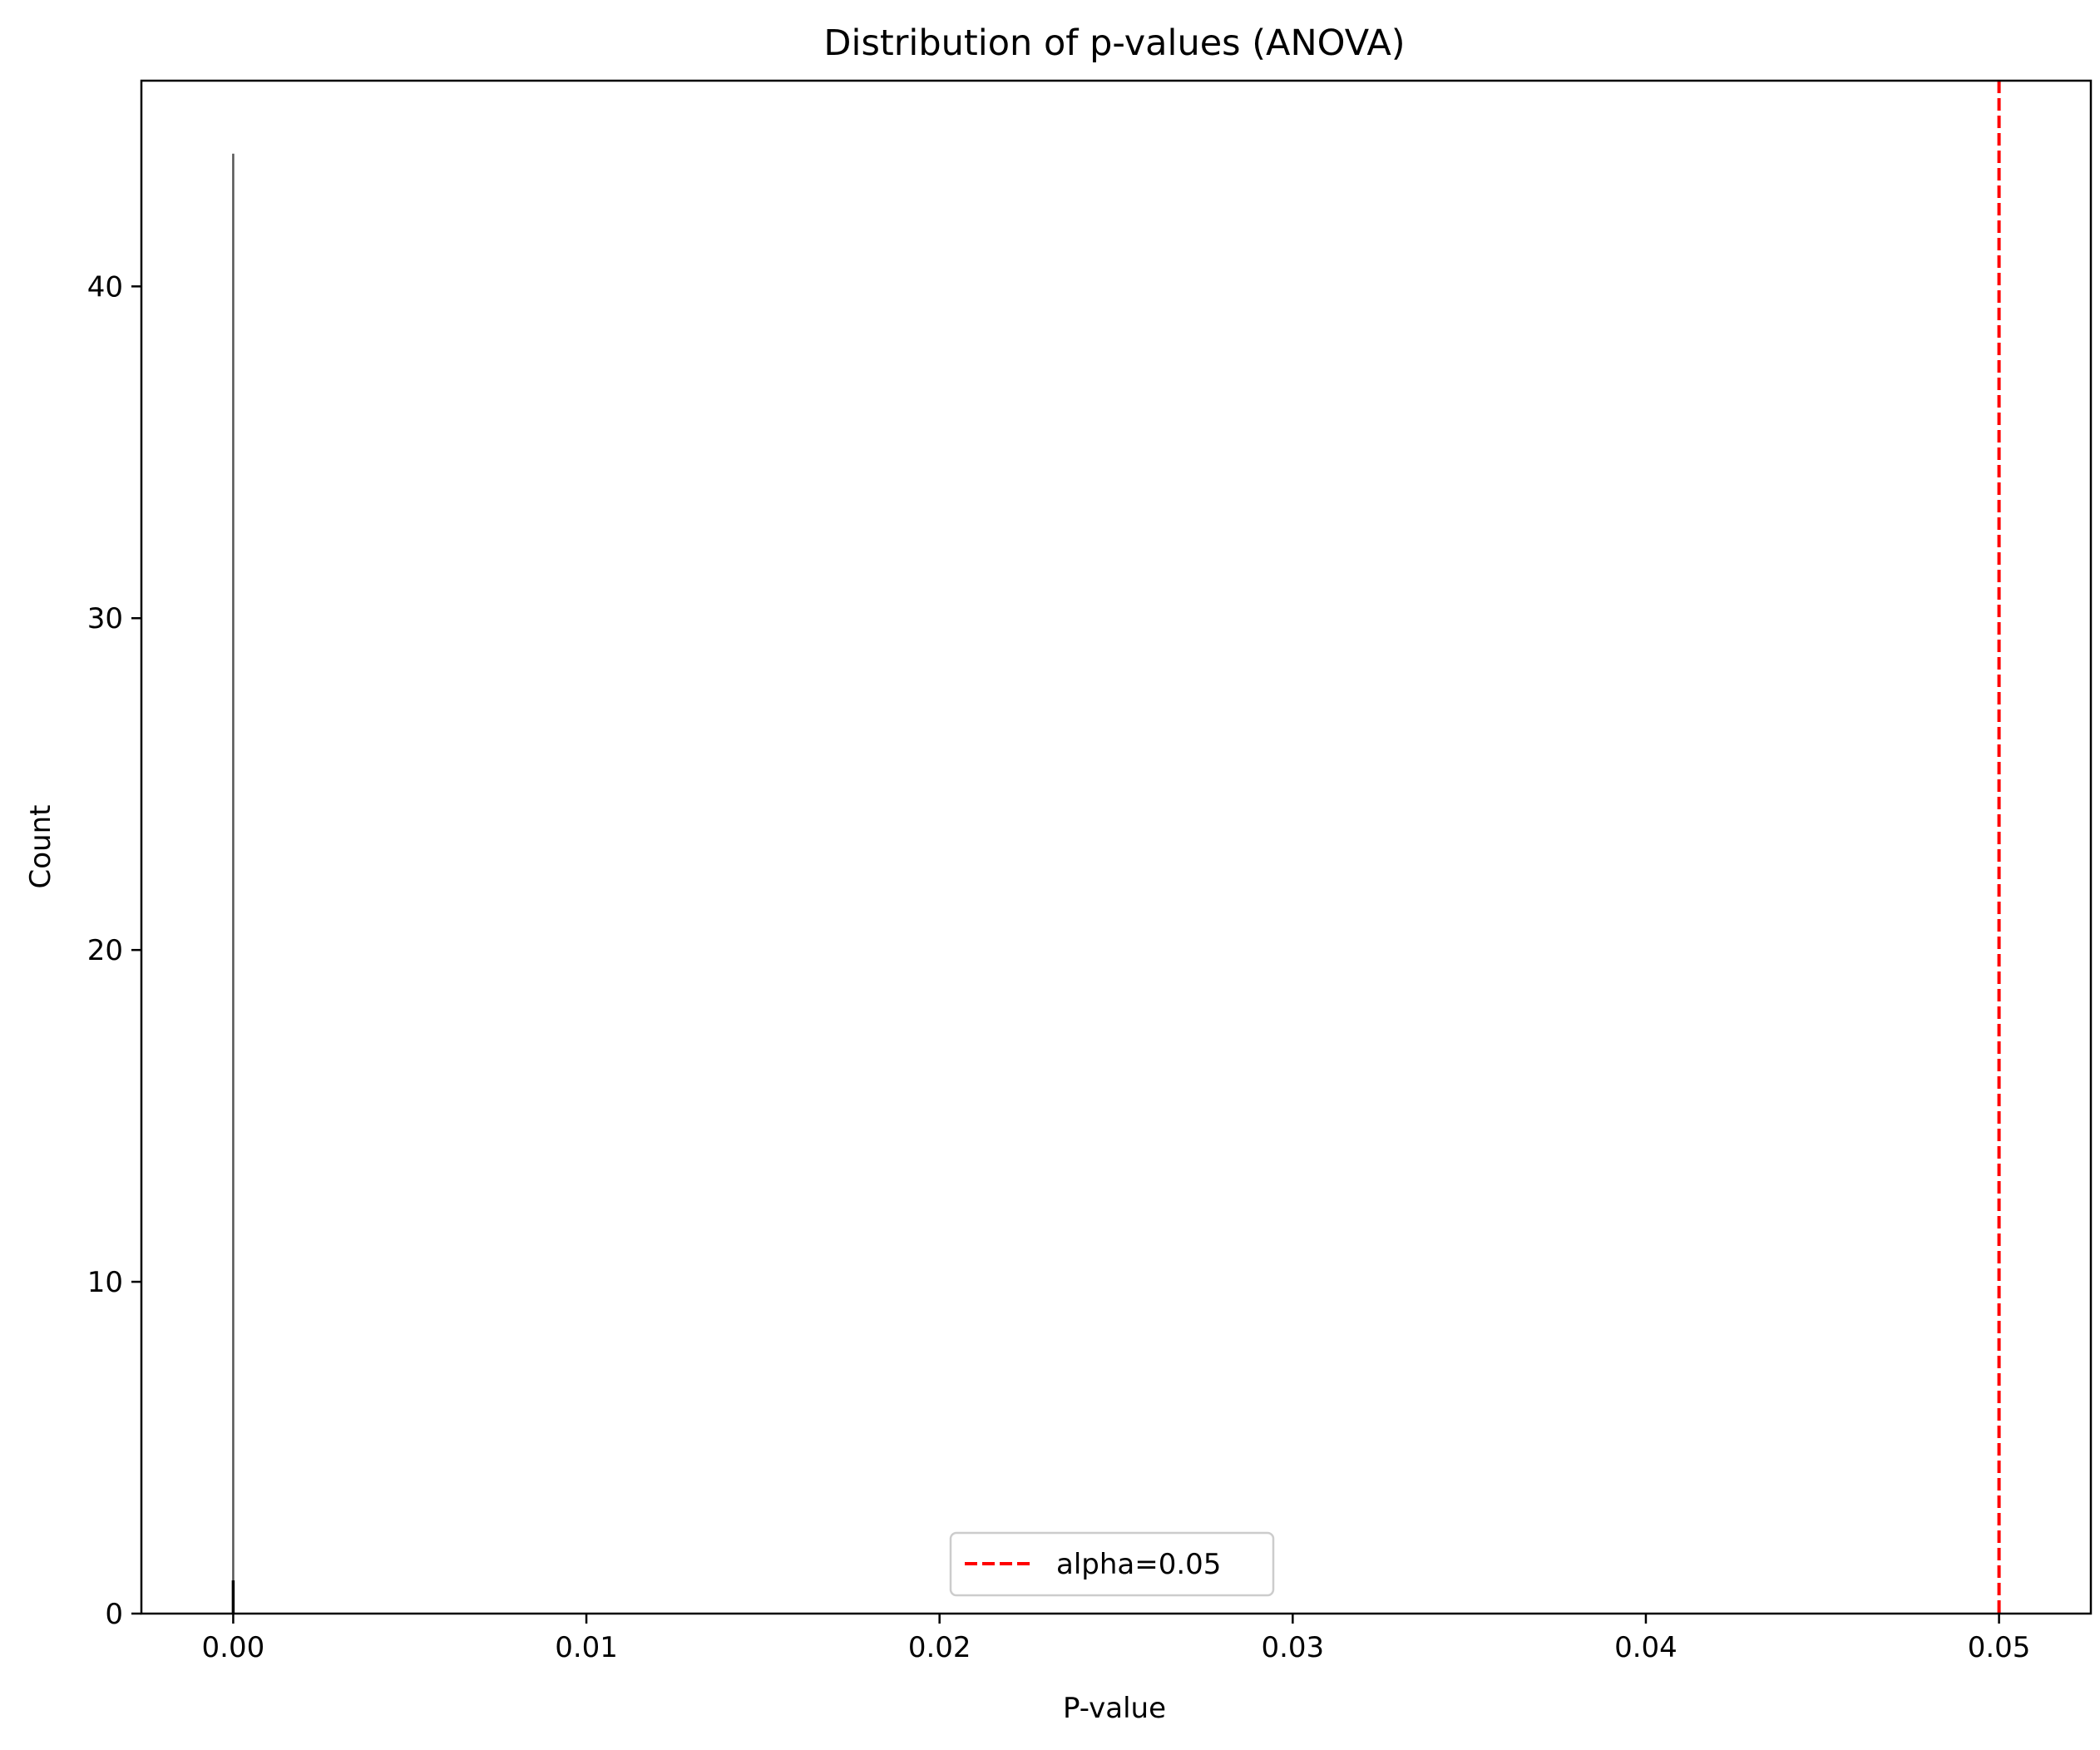 The image size is (2100, 1750). Describe the element at coordinates (105, 1282) in the screenshot. I see `y-tick-label: 10` at that location.